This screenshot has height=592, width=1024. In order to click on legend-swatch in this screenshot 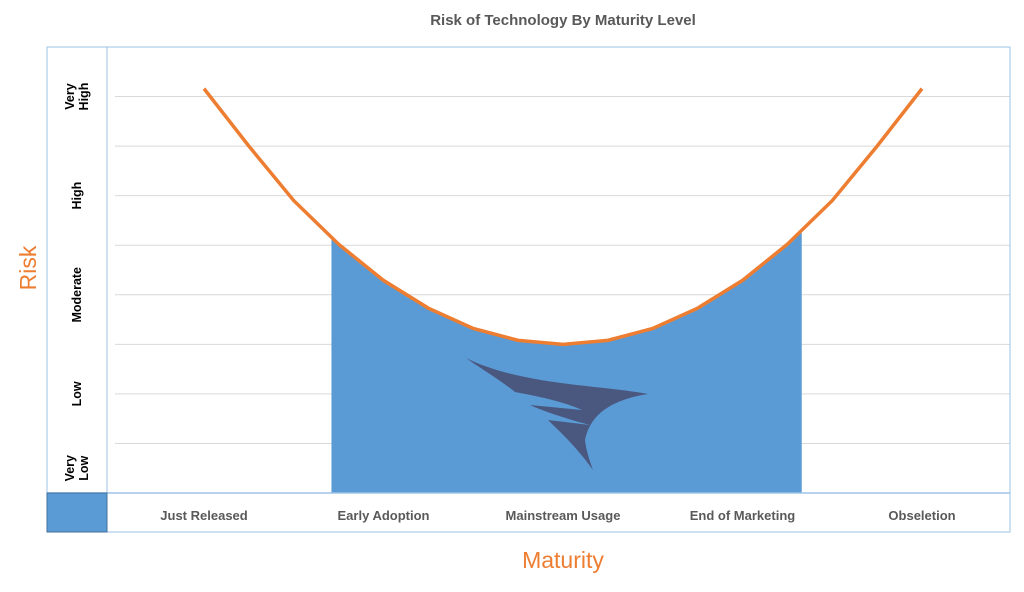, I will do `click(77, 512)`.